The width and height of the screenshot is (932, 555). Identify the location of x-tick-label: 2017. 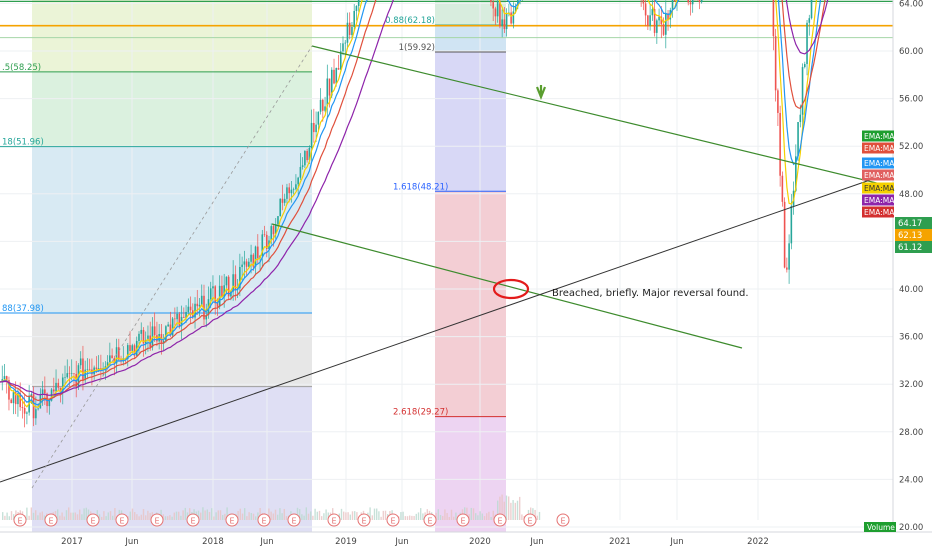
(72, 542).